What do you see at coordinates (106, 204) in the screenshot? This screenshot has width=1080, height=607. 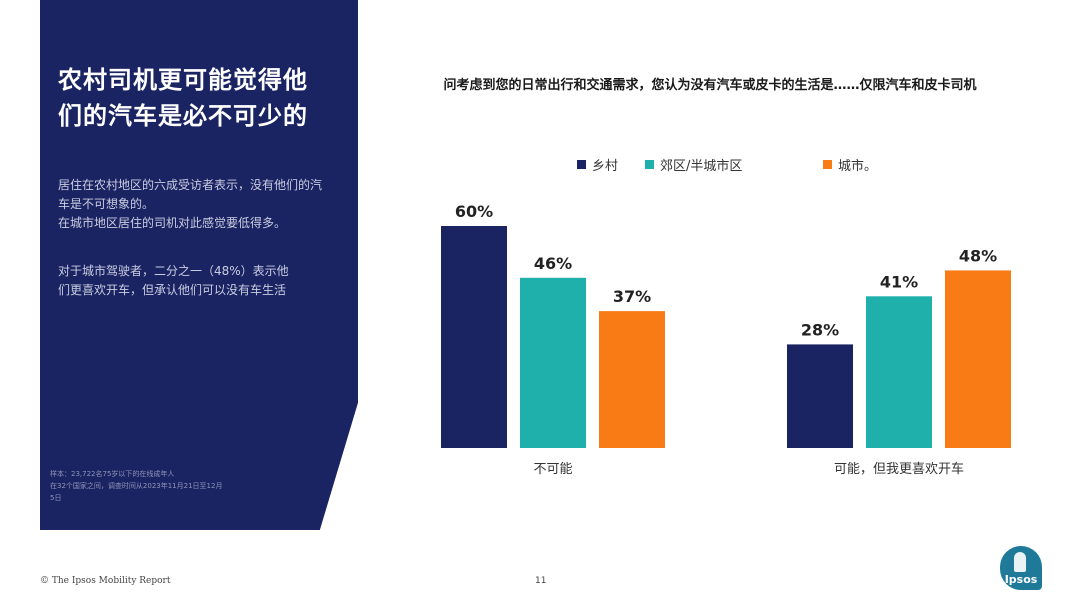 I see `panel-paragraph-1-line-2: 车是不可想象的。` at bounding box center [106, 204].